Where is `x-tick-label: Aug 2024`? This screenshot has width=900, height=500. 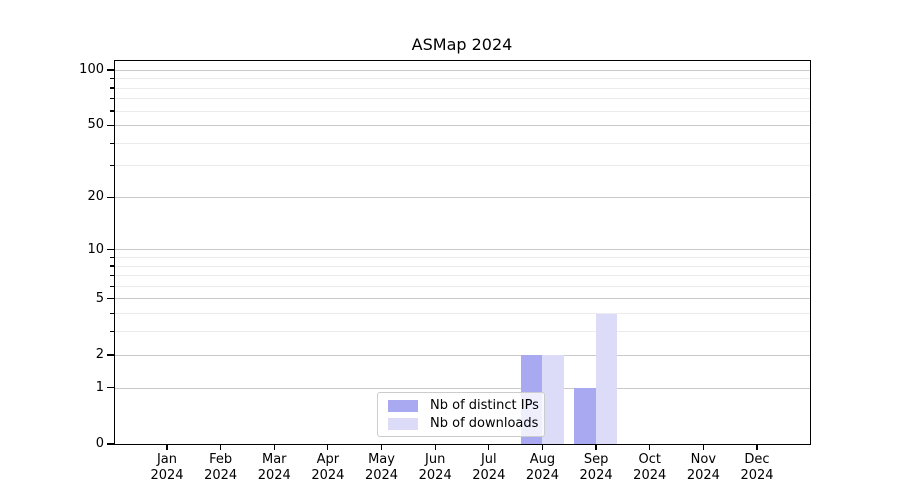 x-tick-label: Aug 2024 is located at coordinates (542, 468).